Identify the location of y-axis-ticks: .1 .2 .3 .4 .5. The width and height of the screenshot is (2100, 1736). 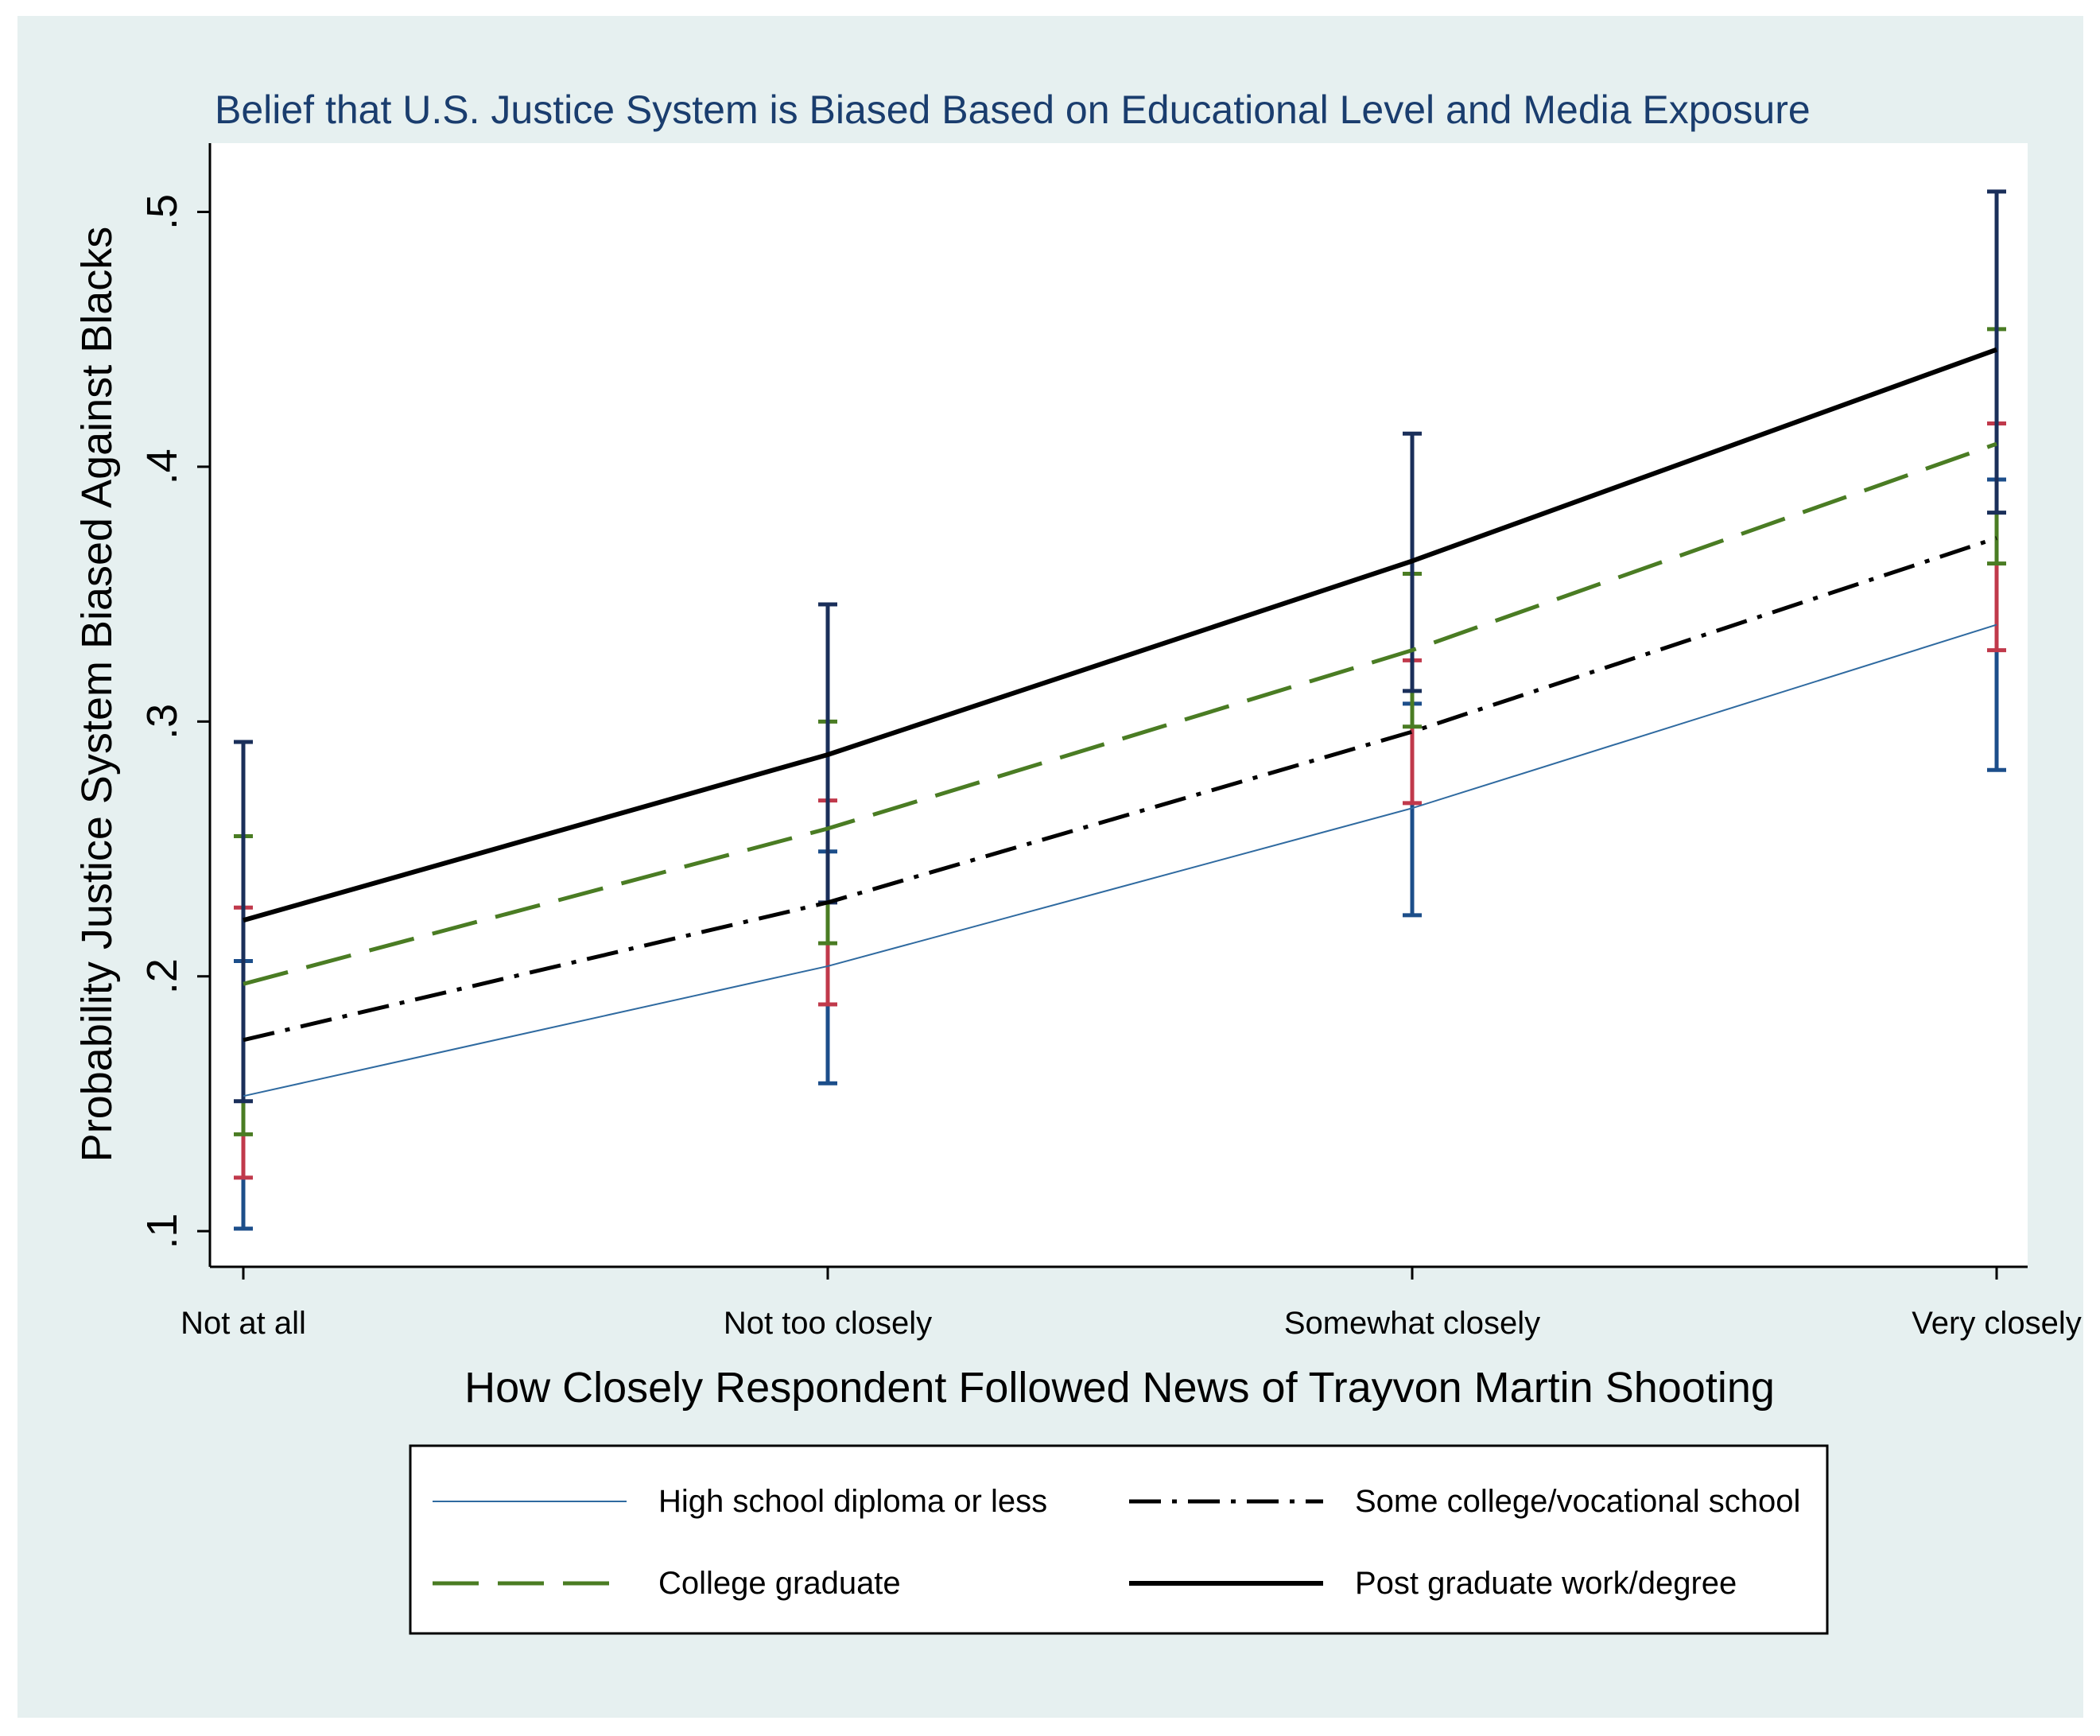
(174, 721).